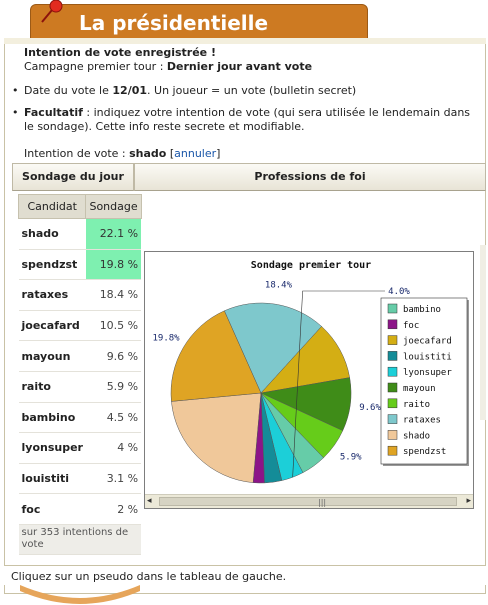  I want to click on frame-top-bar, so click(245, 41).